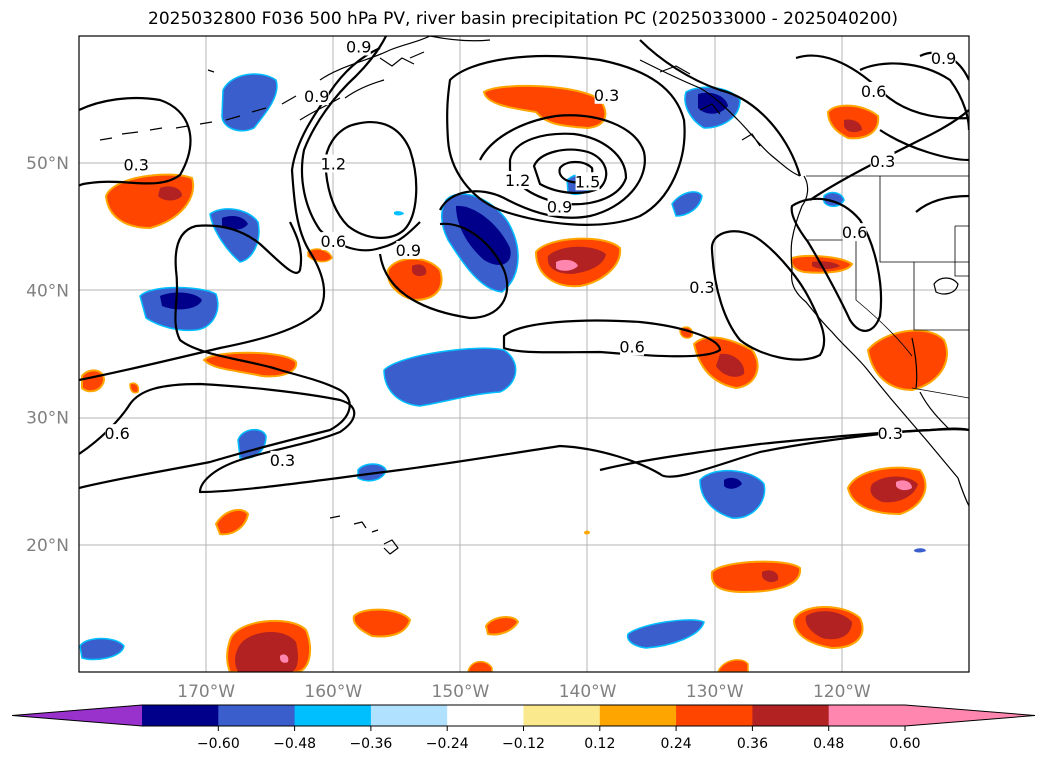 The width and height of the screenshot is (1047, 765). Describe the element at coordinates (588, 692) in the screenshot. I see `lon-tick-label: 140°W` at that location.